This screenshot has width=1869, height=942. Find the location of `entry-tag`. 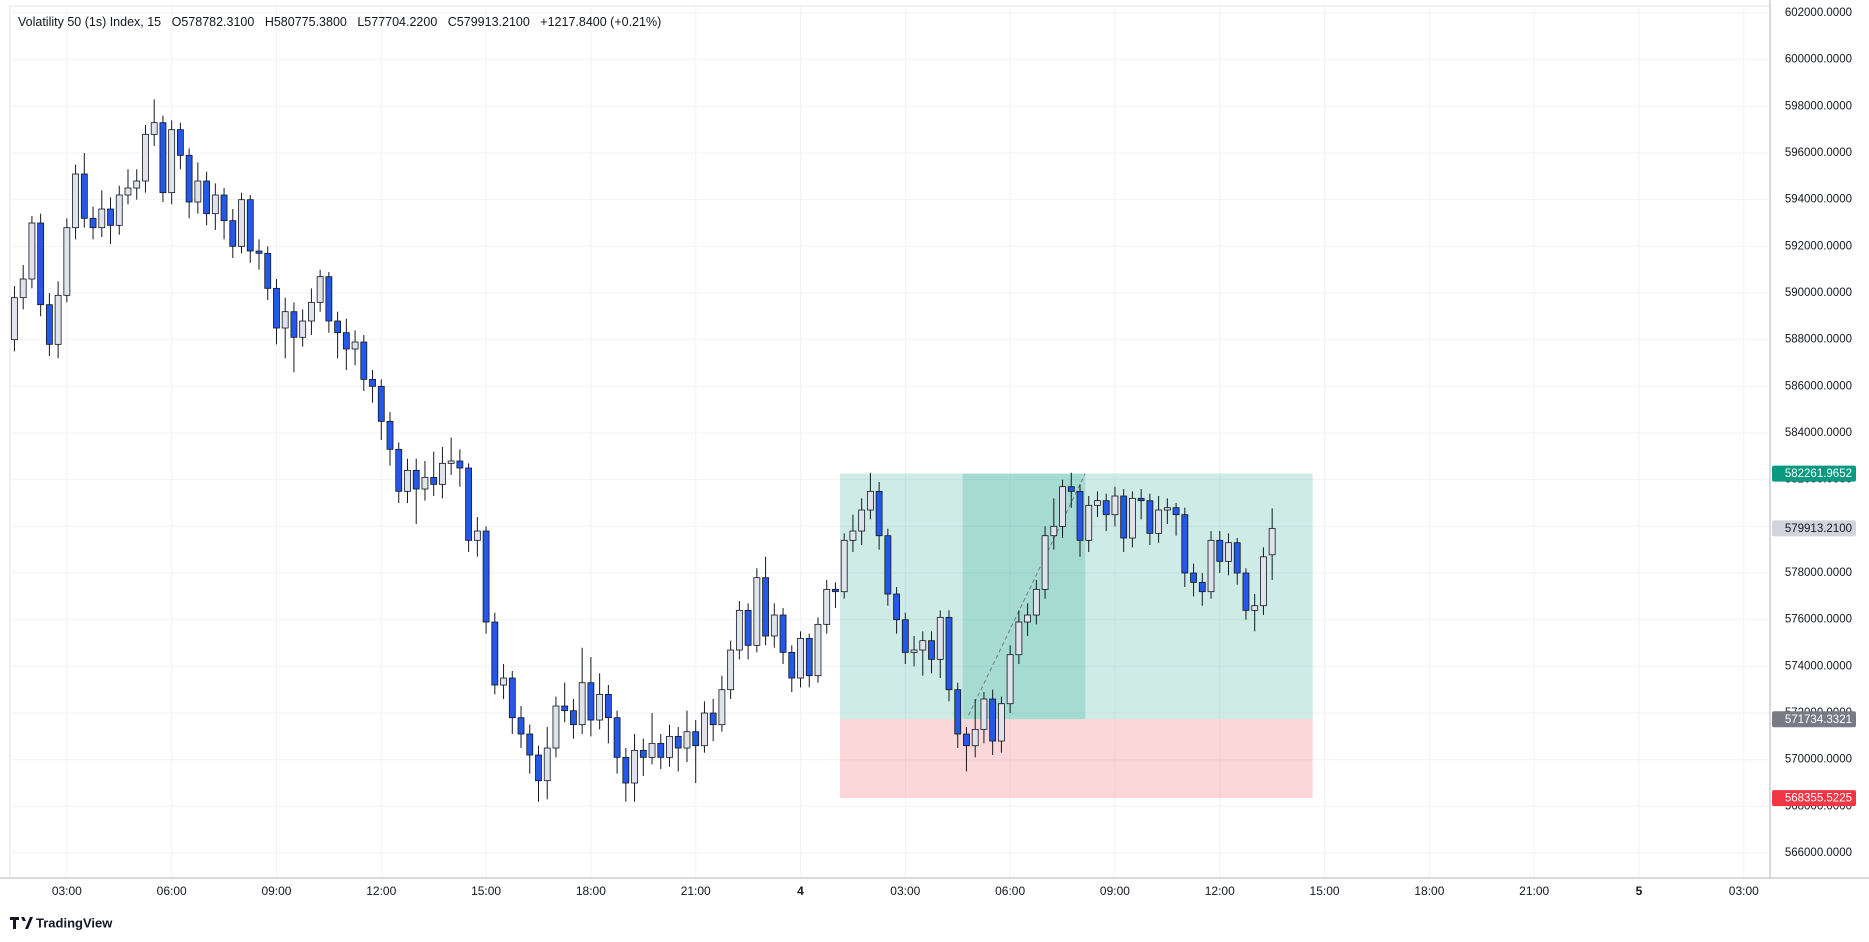

entry-tag is located at coordinates (1814, 719).